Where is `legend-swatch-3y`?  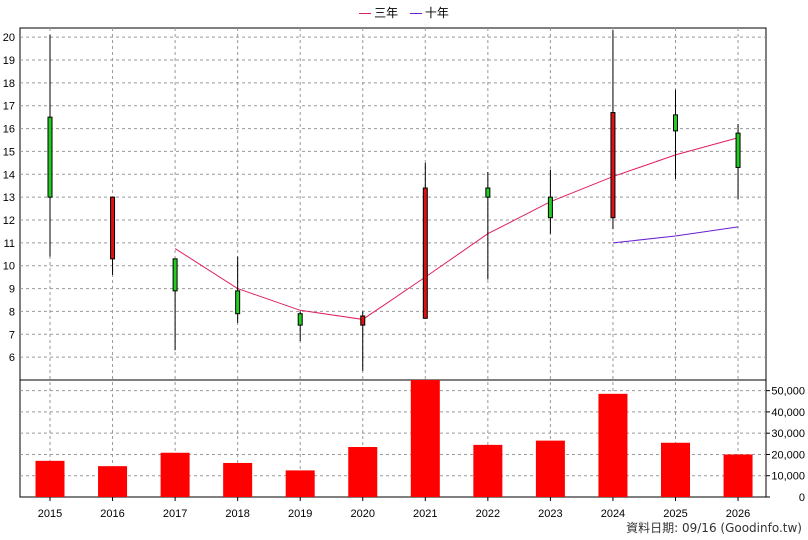 legend-swatch-3y is located at coordinates (365, 13).